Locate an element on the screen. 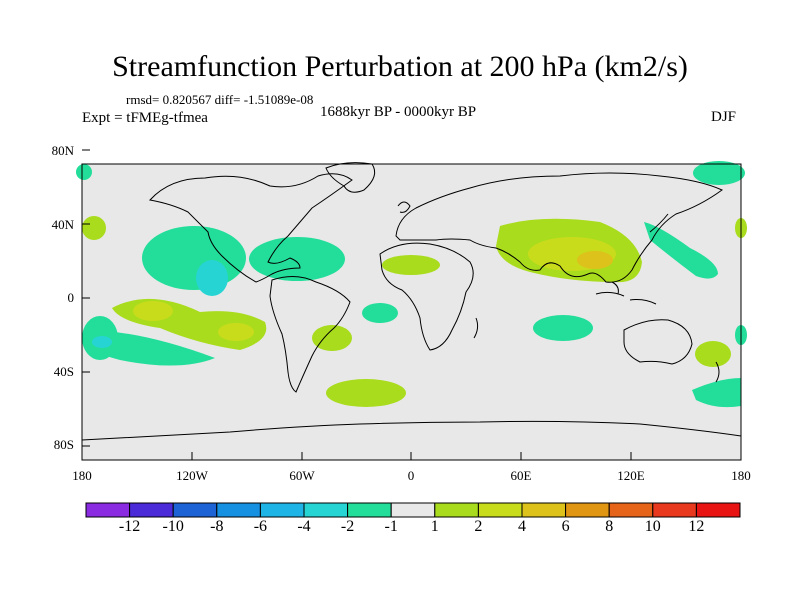  contour-neg-indian-ocean is located at coordinates (563, 328).